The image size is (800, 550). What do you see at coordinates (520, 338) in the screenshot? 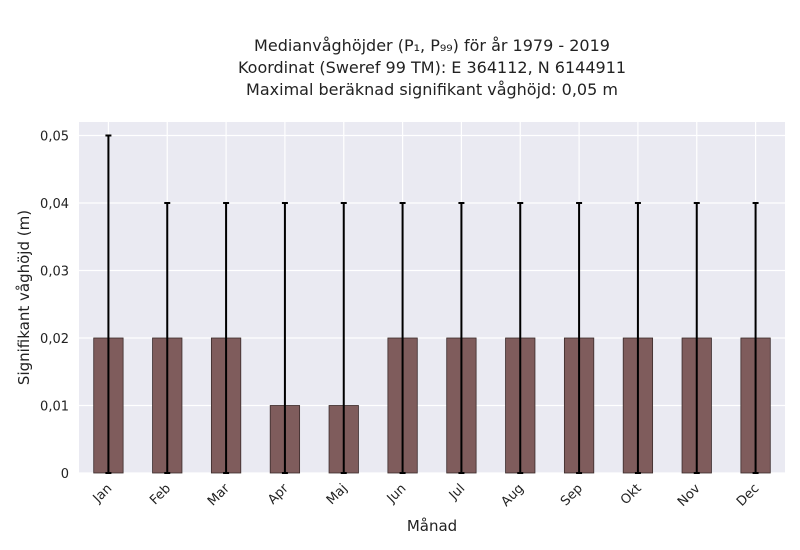
I see `error-bar-aug` at bounding box center [520, 338].